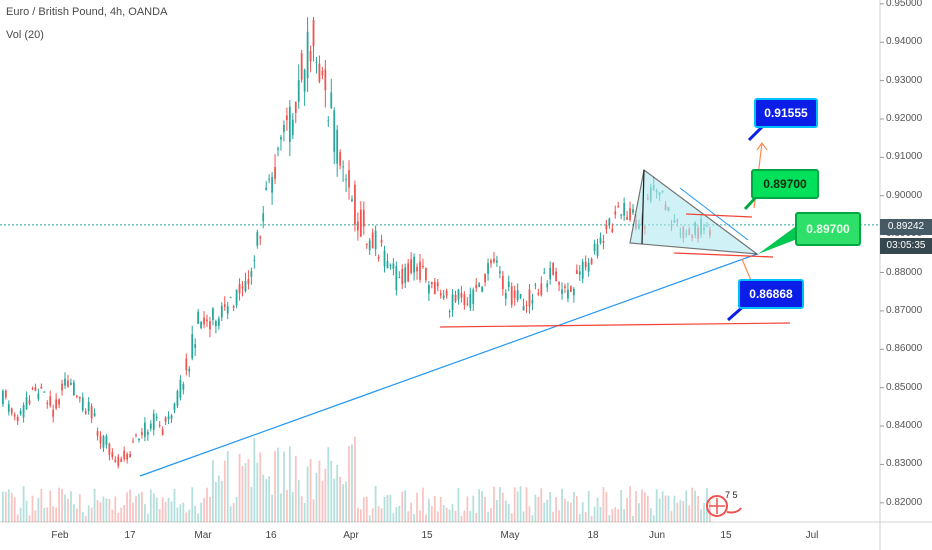 The height and width of the screenshot is (550, 932). Describe the element at coordinates (904, 349) in the screenshot. I see `price-tick-label: 0.86000` at that location.